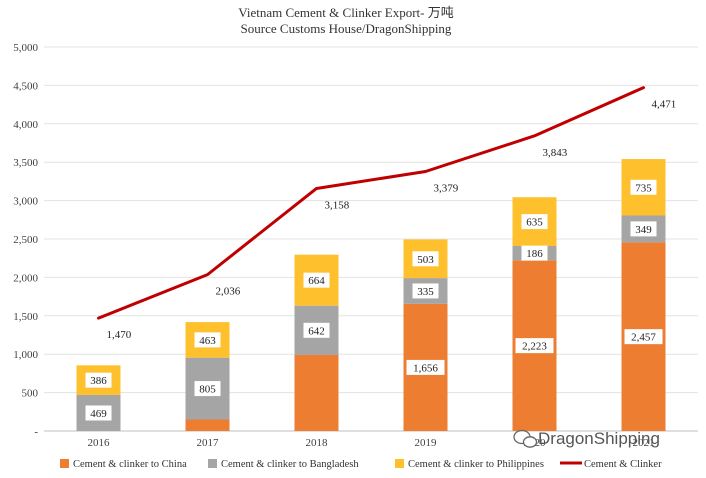 Image resolution: width=706 pixels, height=478 pixels. Describe the element at coordinates (36, 432) in the screenshot. I see `y-tick-label: -` at that location.